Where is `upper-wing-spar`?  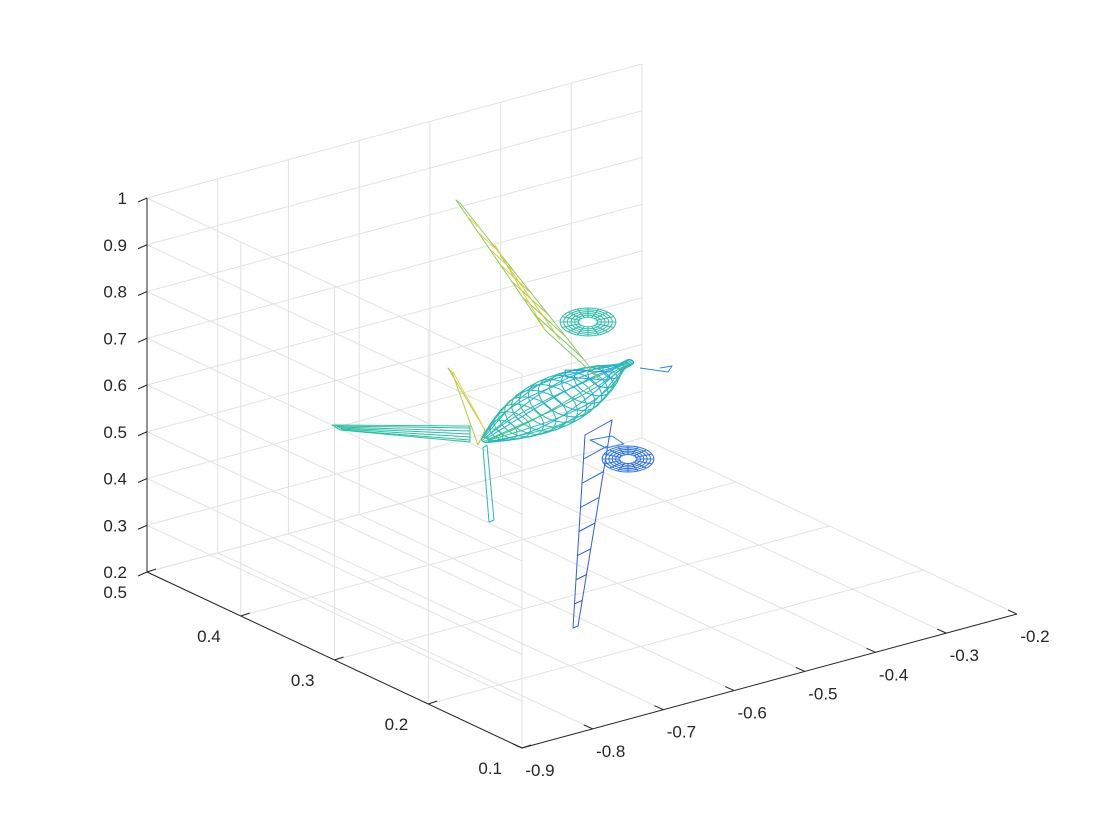 upper-wing-spar is located at coordinates (530, 297).